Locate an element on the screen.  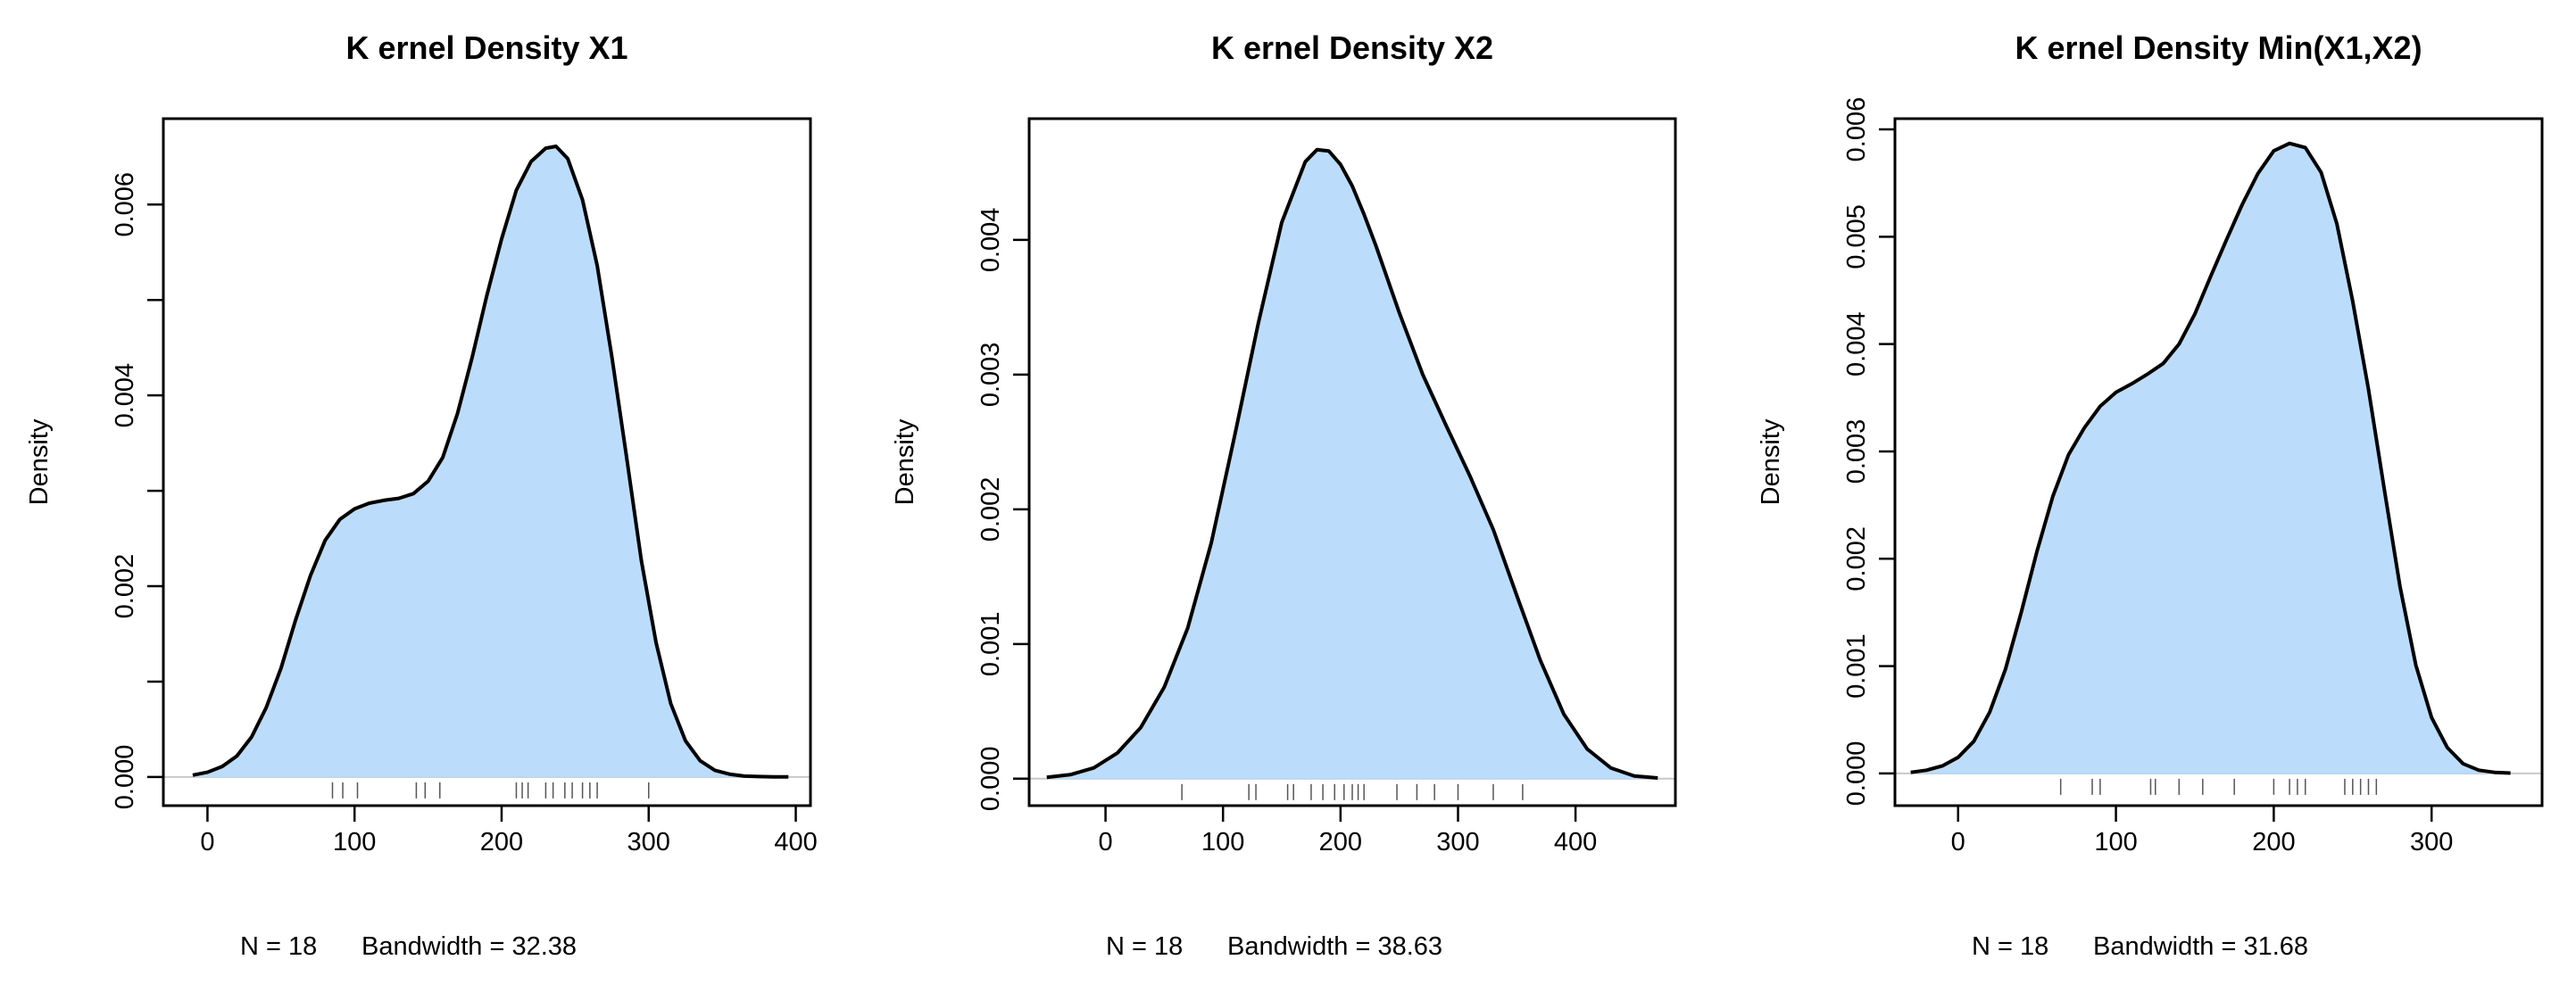
min-x-tick-label: 200 is located at coordinates (2273, 842).